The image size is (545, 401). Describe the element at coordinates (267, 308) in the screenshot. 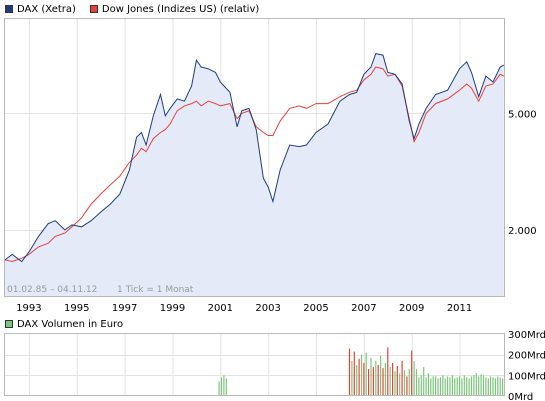

I see `x-tick-2003: 2003` at that location.